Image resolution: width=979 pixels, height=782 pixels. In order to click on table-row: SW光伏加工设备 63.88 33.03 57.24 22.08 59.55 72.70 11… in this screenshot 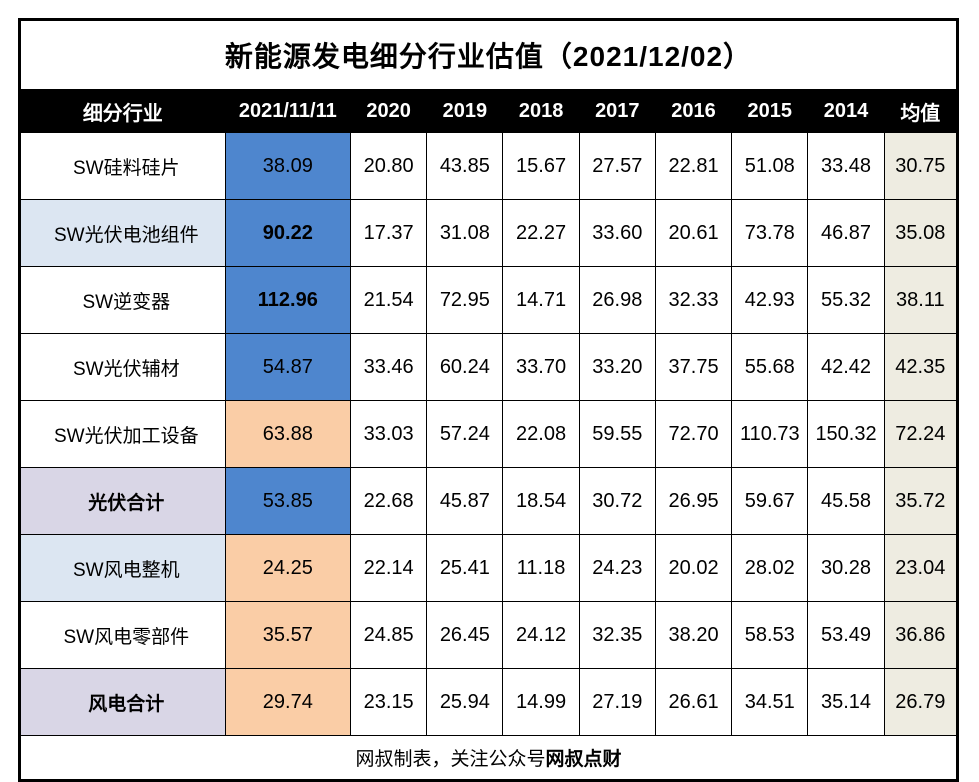, I will do `click(489, 434)`.